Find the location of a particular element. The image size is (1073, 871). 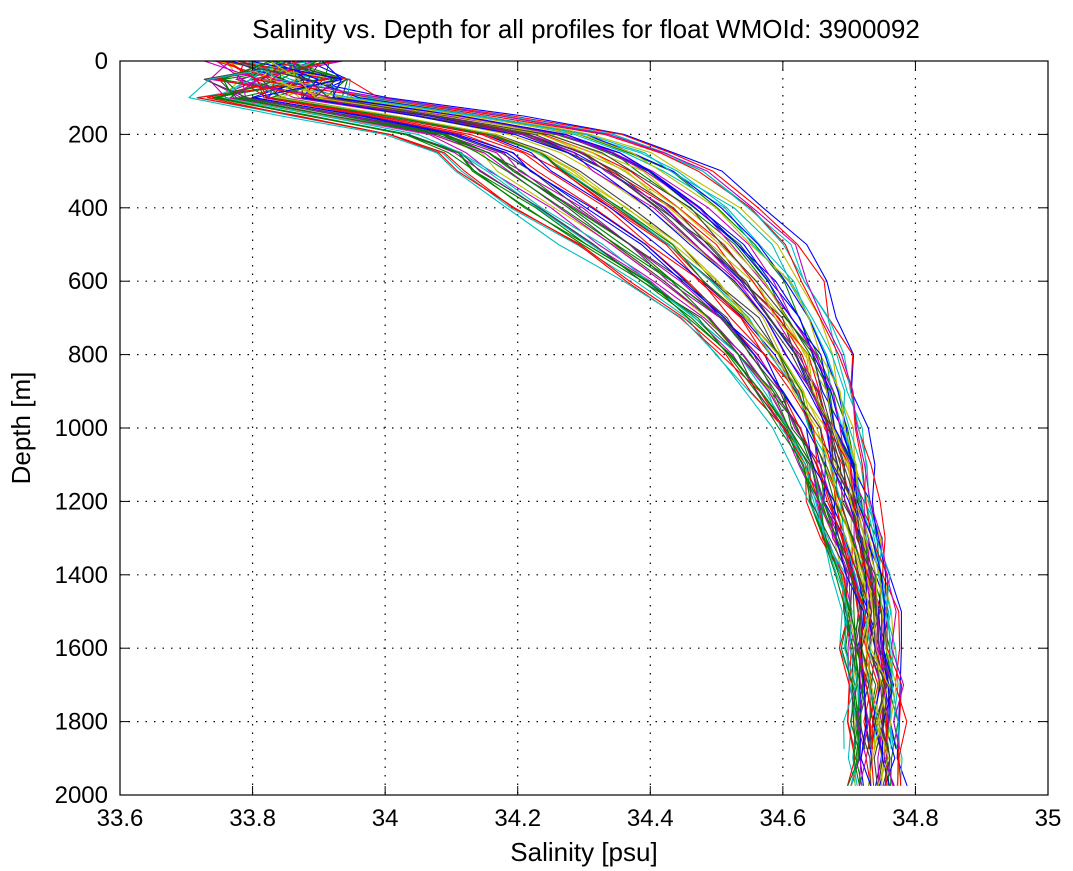

y-tick-label: 1600 is located at coordinates (81, 648).